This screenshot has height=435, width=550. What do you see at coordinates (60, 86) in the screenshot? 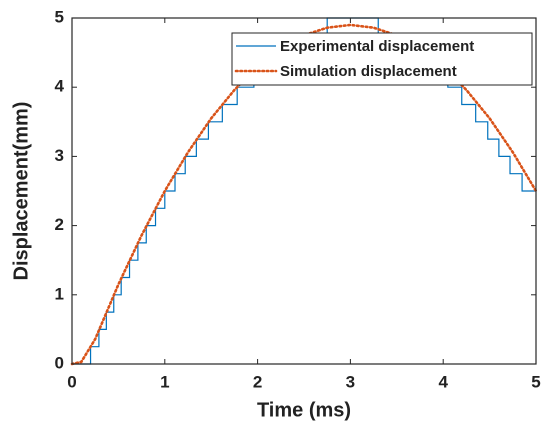
I see `y-tick-label: 4` at bounding box center [60, 86].